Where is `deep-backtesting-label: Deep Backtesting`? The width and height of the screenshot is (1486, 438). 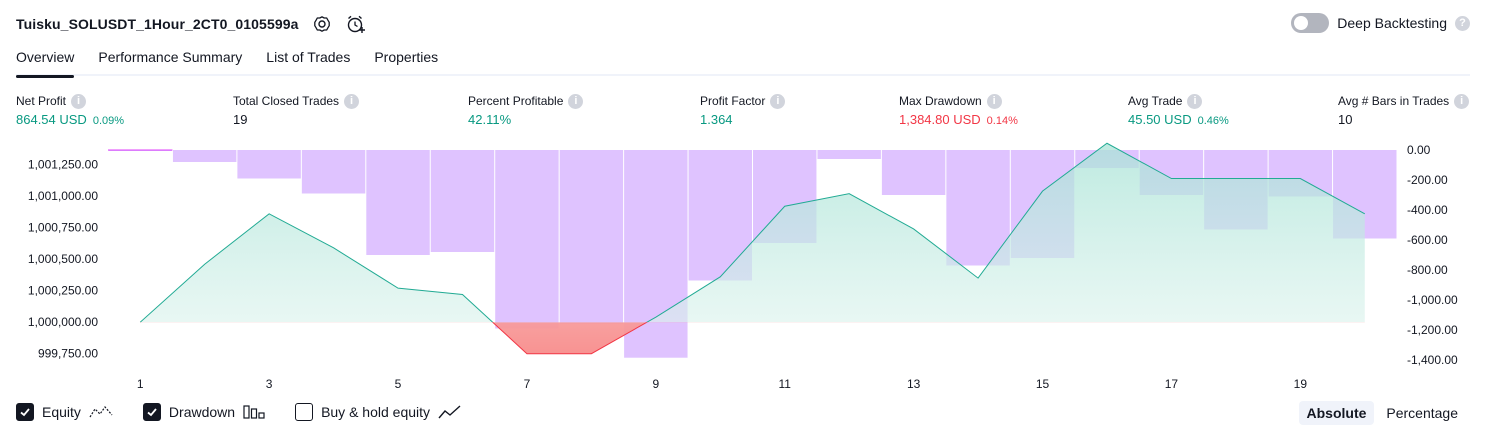
deep-backtesting-label: Deep Backtesting is located at coordinates (1392, 23).